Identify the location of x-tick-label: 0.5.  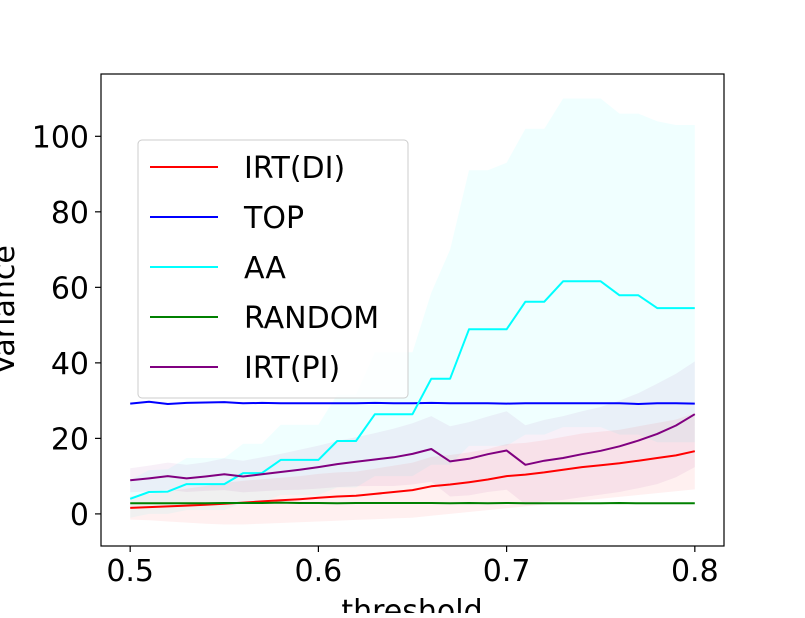
(130, 571).